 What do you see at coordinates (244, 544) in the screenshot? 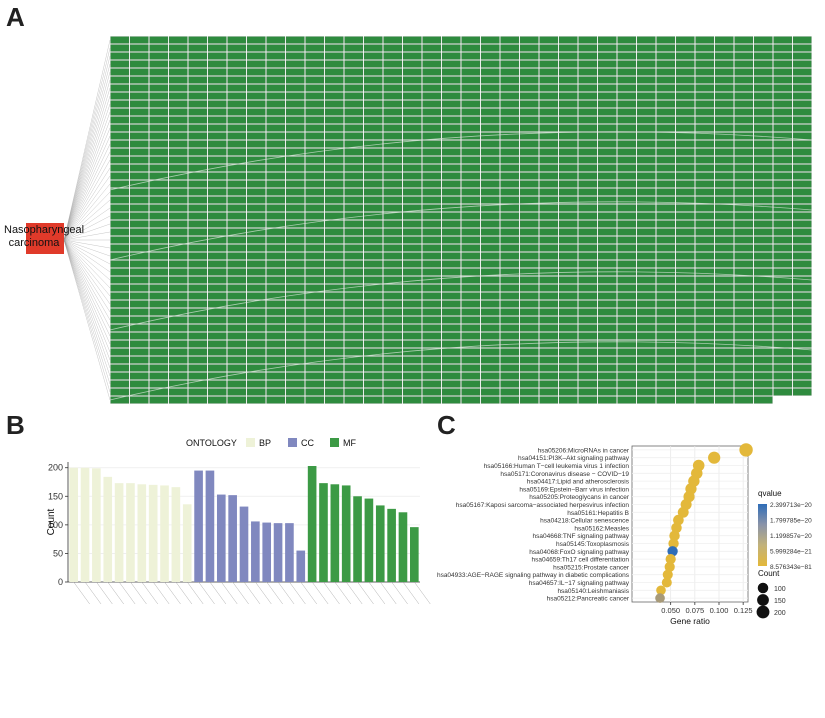
I see `bar-cc` at bounding box center [244, 544].